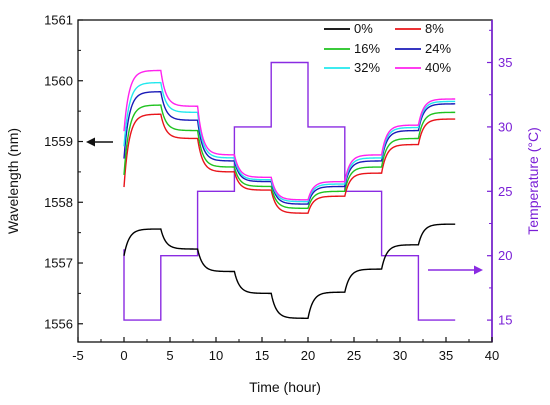 Image resolution: width=550 pixels, height=405 pixels. What do you see at coordinates (438, 48) in the screenshot?
I see `legend-label: 24%` at bounding box center [438, 48].